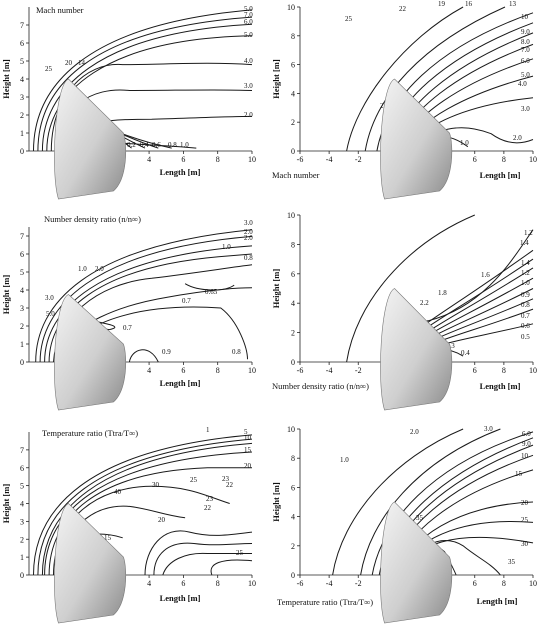 This screenshot has width=550, height=628. Describe the element at coordinates (465, 353) in the screenshot. I see `contour-label: 0.4` at that location.